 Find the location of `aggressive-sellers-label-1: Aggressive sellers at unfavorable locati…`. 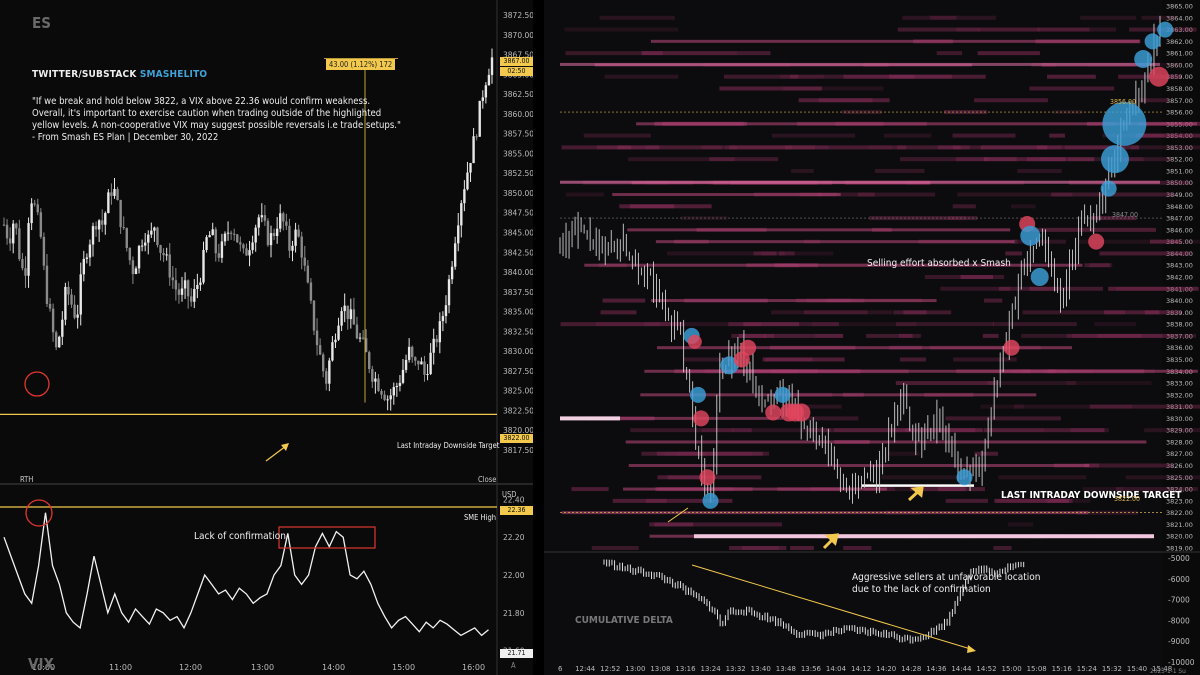

aggressive-sellers-label-1: Aggressive sellers at unfavorable locati… is located at coordinates (946, 577).